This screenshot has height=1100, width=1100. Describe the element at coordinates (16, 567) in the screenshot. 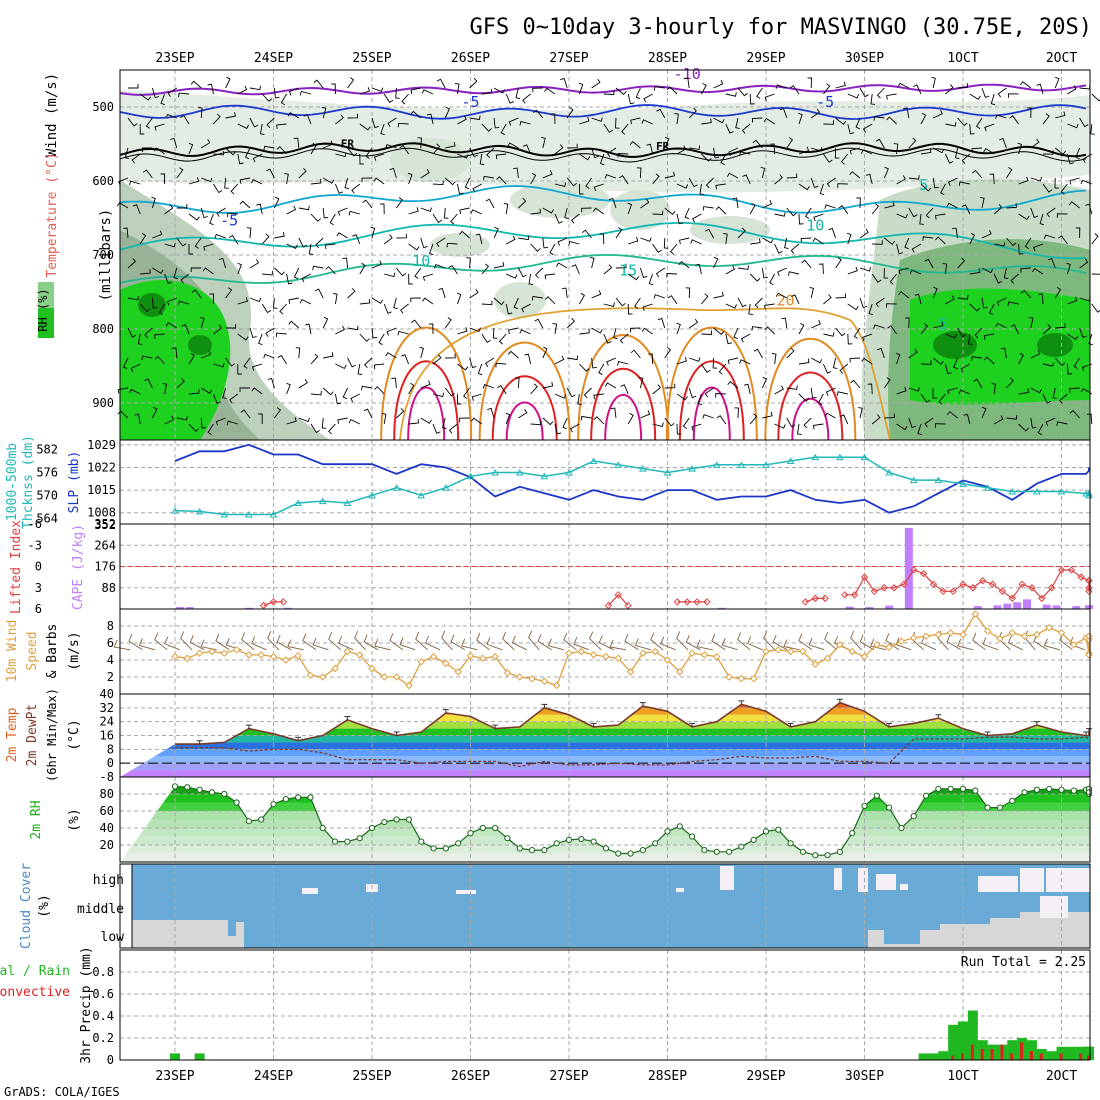

I see `panel-side-label: Lifted Index` at that location.